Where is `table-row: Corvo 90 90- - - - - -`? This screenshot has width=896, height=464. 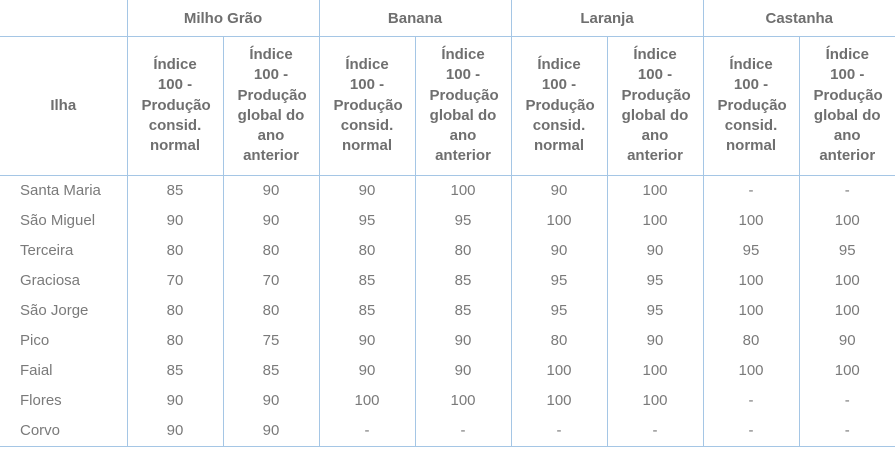 table-row: Corvo 90 90- - - - - - is located at coordinates (448, 430).